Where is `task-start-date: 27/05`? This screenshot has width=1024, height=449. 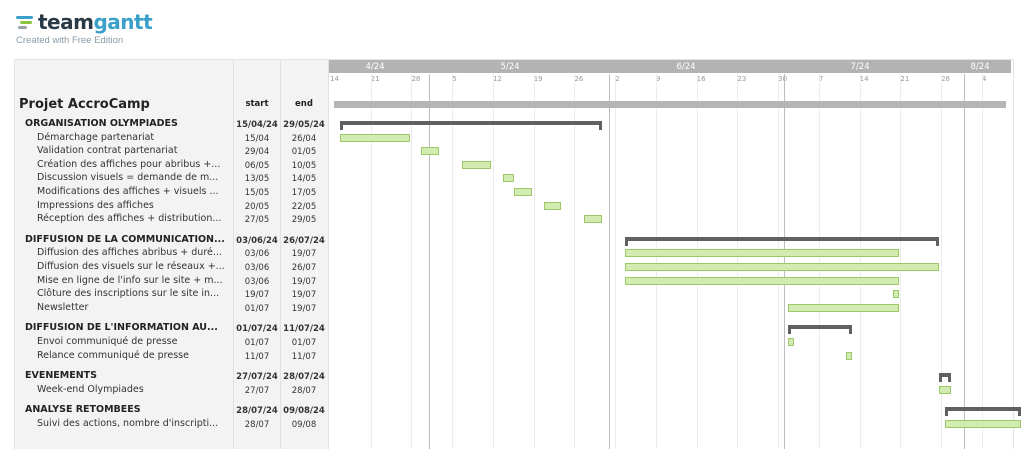
task-start-date: 27/05 is located at coordinates (257, 220).